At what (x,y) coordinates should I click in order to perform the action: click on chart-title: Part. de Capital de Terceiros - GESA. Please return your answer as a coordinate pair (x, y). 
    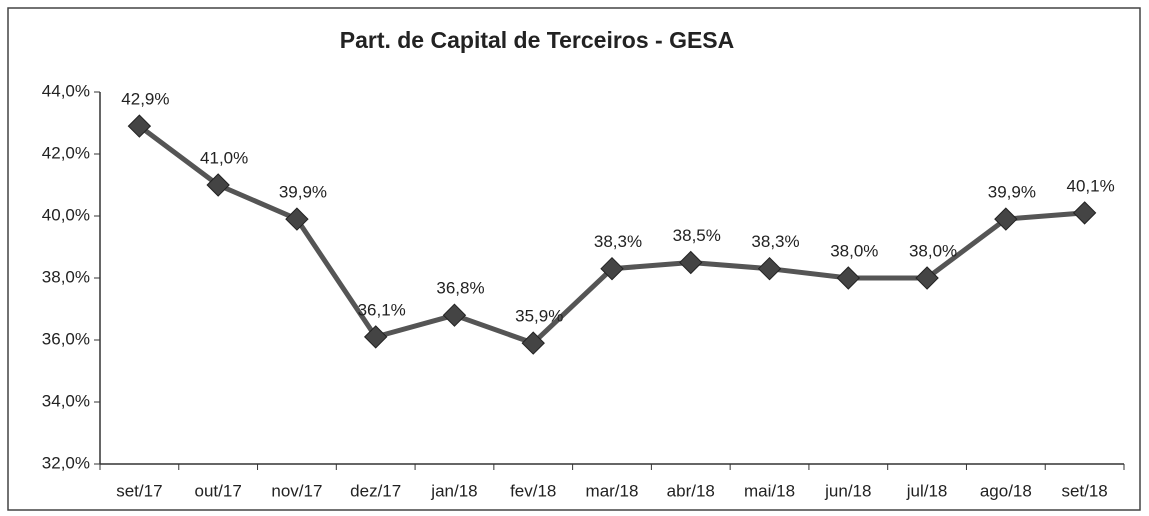
    Looking at the image, I should click on (537, 40).